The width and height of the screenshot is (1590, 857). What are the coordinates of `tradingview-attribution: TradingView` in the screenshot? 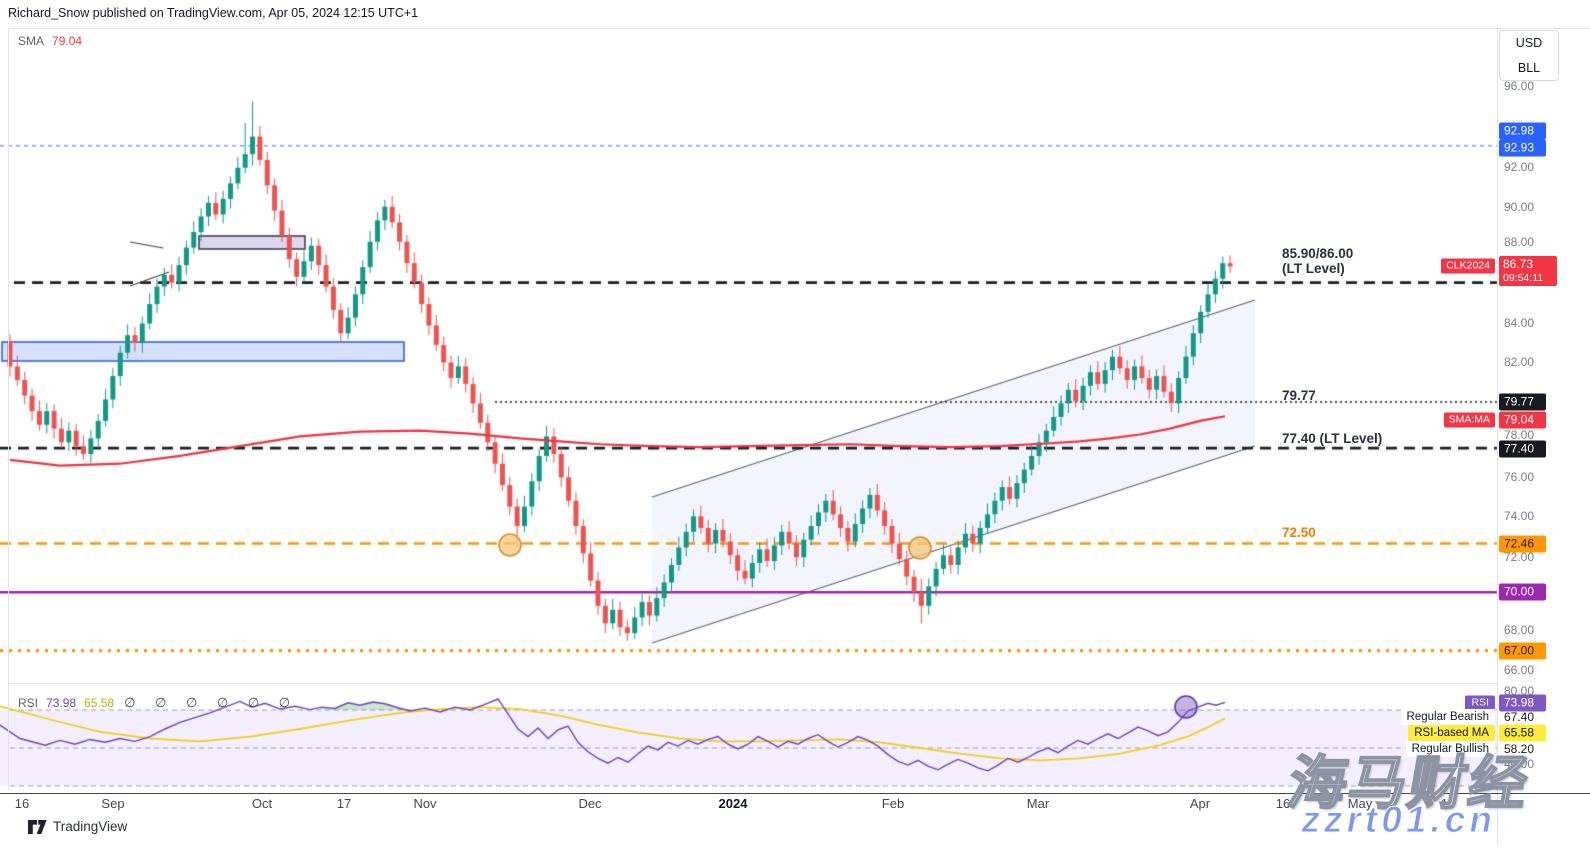 It's located at (77, 826).